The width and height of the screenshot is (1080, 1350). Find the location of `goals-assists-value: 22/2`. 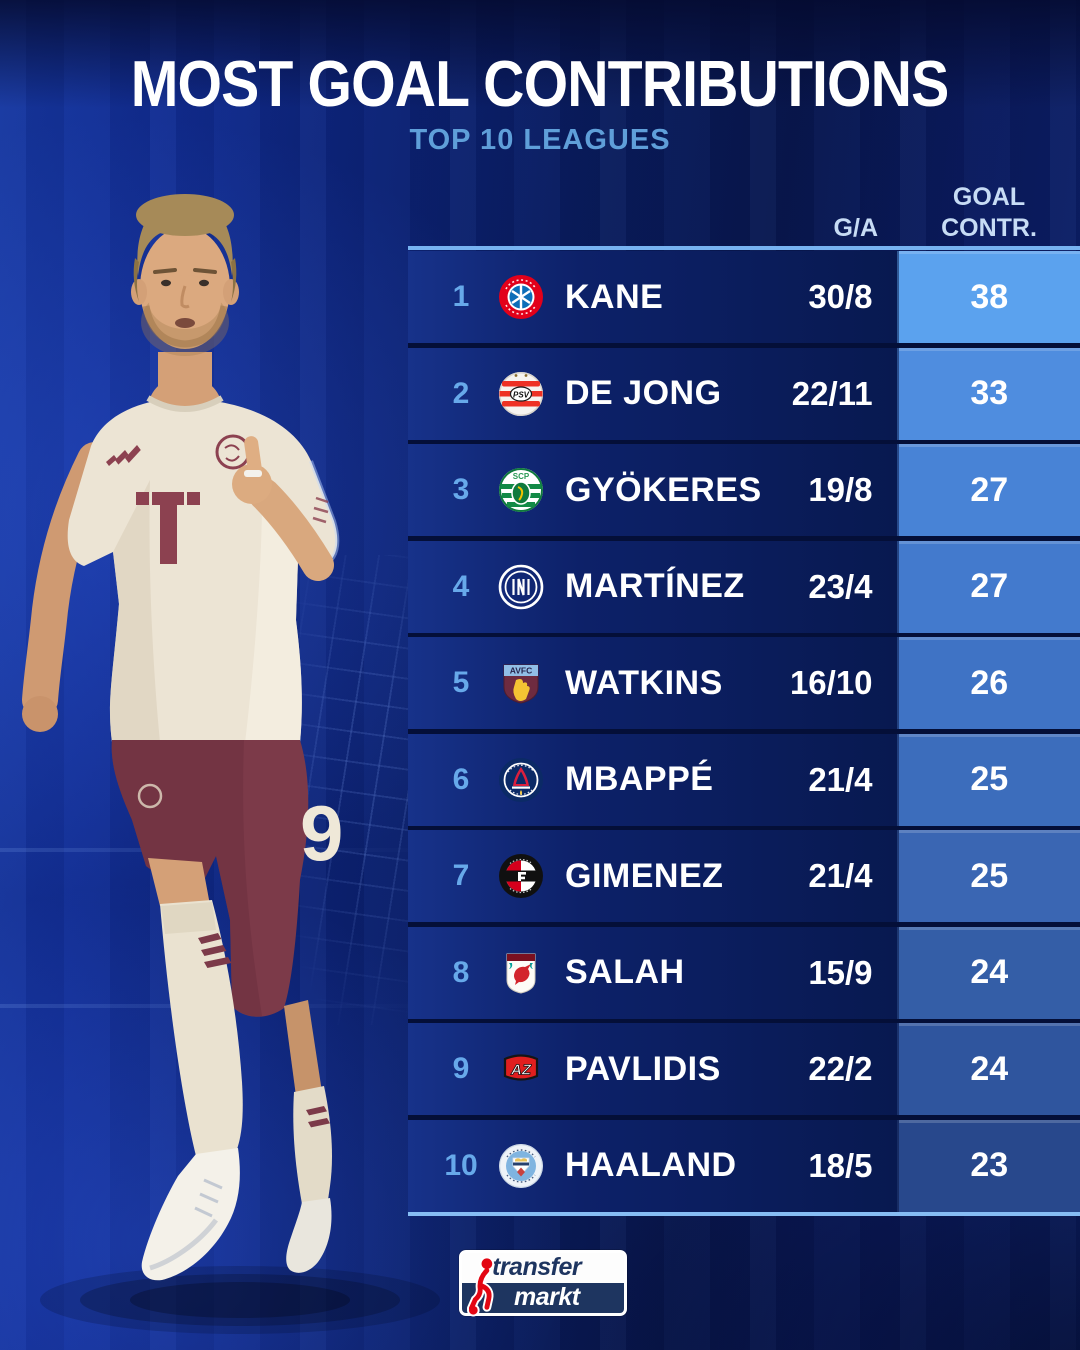

goals-assists-value: 22/2 is located at coordinates (840, 1068).